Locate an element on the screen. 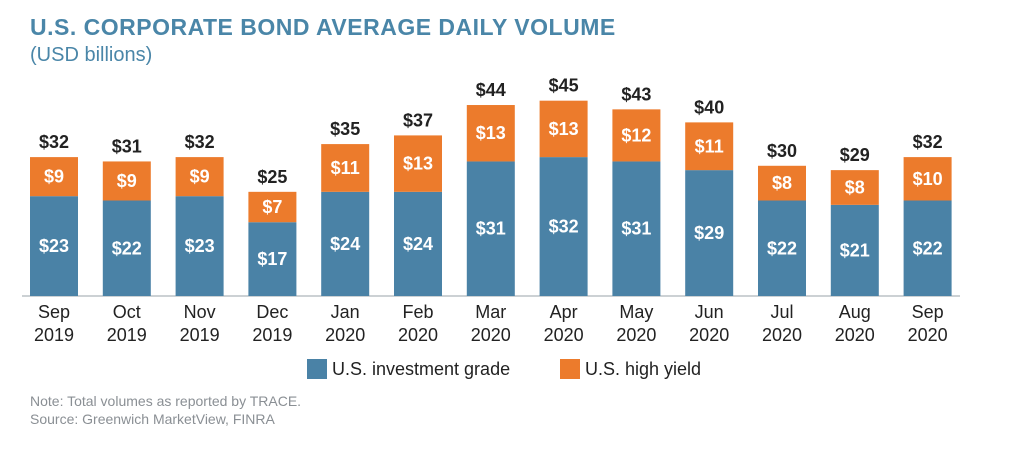 The height and width of the screenshot is (469, 1024). x-tick-label-month: Feb is located at coordinates (417, 312).